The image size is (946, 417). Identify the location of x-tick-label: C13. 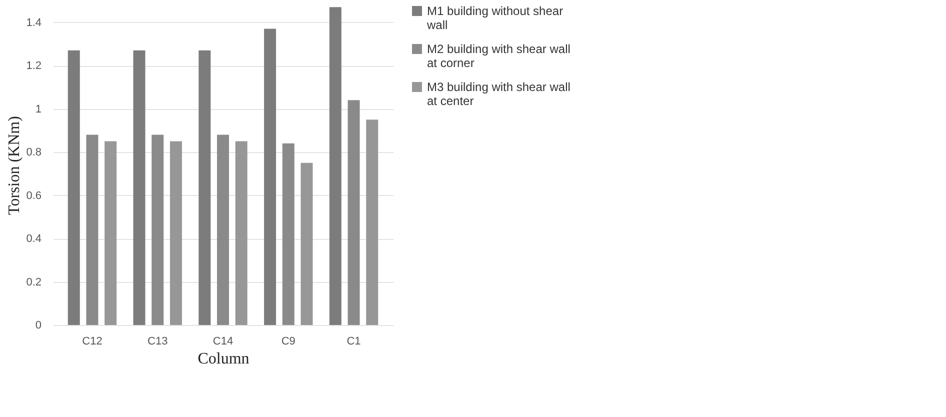
(158, 342).